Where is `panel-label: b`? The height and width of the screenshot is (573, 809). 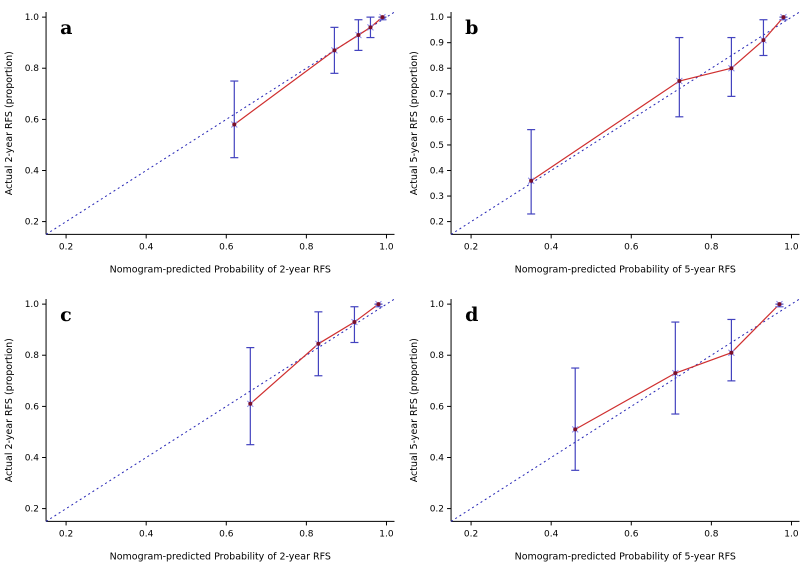
panel-label: b is located at coordinates (471, 28).